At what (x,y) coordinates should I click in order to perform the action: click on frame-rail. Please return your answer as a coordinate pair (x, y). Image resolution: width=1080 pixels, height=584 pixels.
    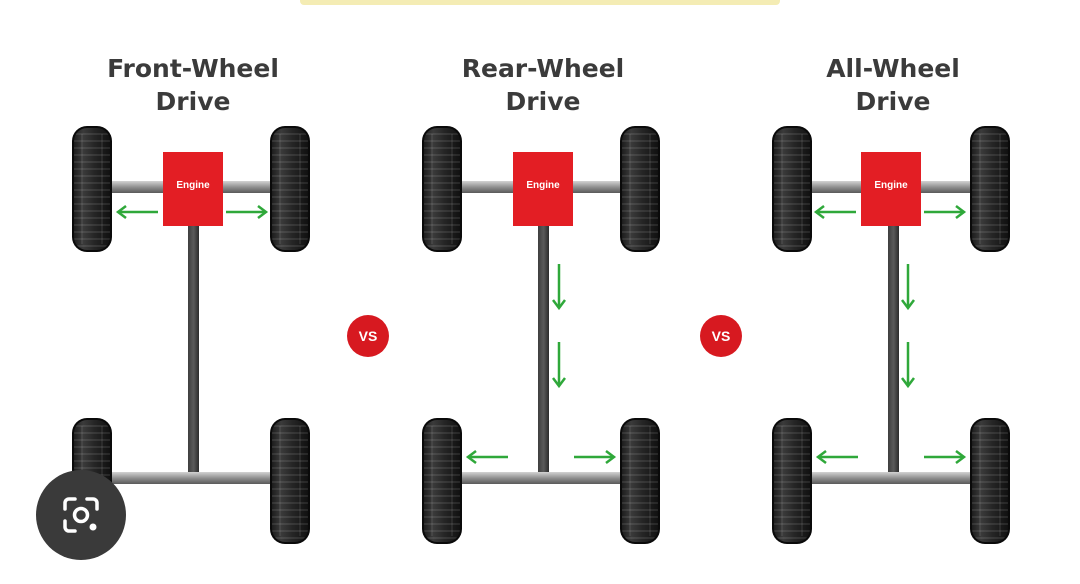
    Looking at the image, I should click on (193, 348).